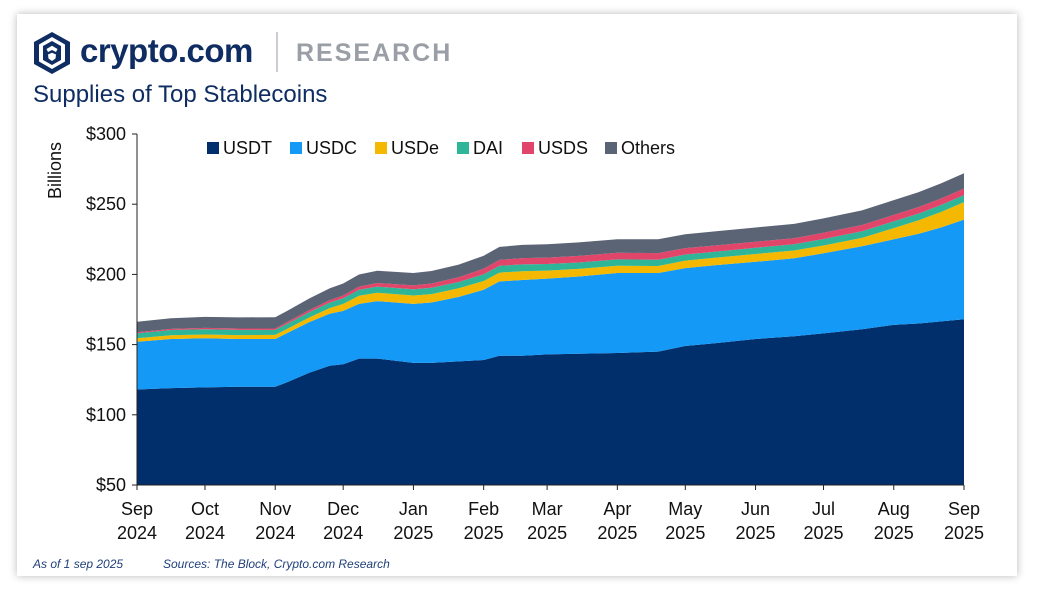 This screenshot has width=1041, height=601. I want to click on x-tick-month: Aug, so click(894, 509).